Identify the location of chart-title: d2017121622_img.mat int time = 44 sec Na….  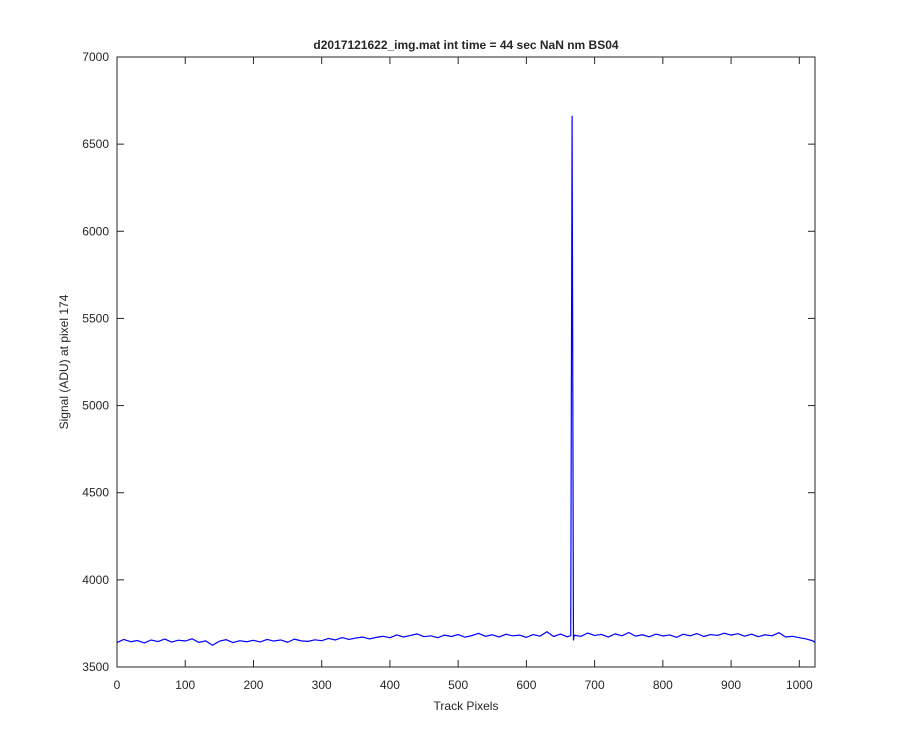
(465, 45).